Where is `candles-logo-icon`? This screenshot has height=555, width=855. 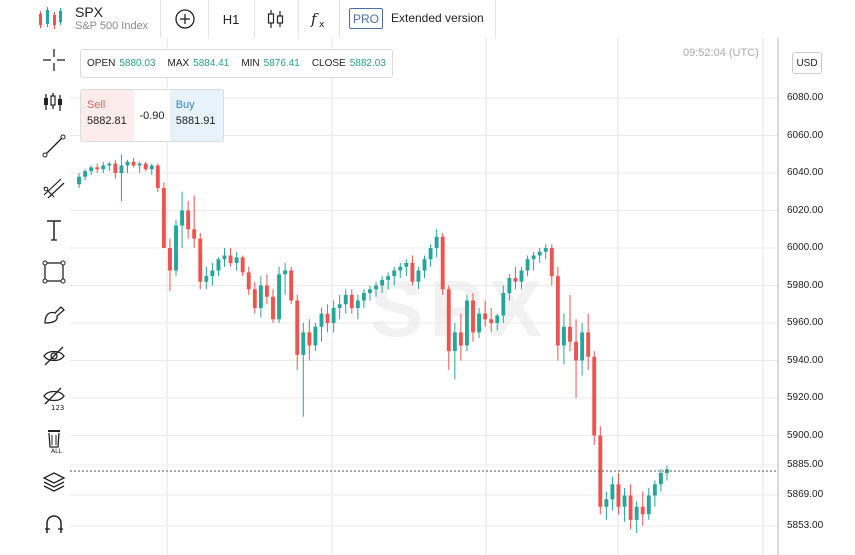
candles-logo-icon is located at coordinates (50, 18).